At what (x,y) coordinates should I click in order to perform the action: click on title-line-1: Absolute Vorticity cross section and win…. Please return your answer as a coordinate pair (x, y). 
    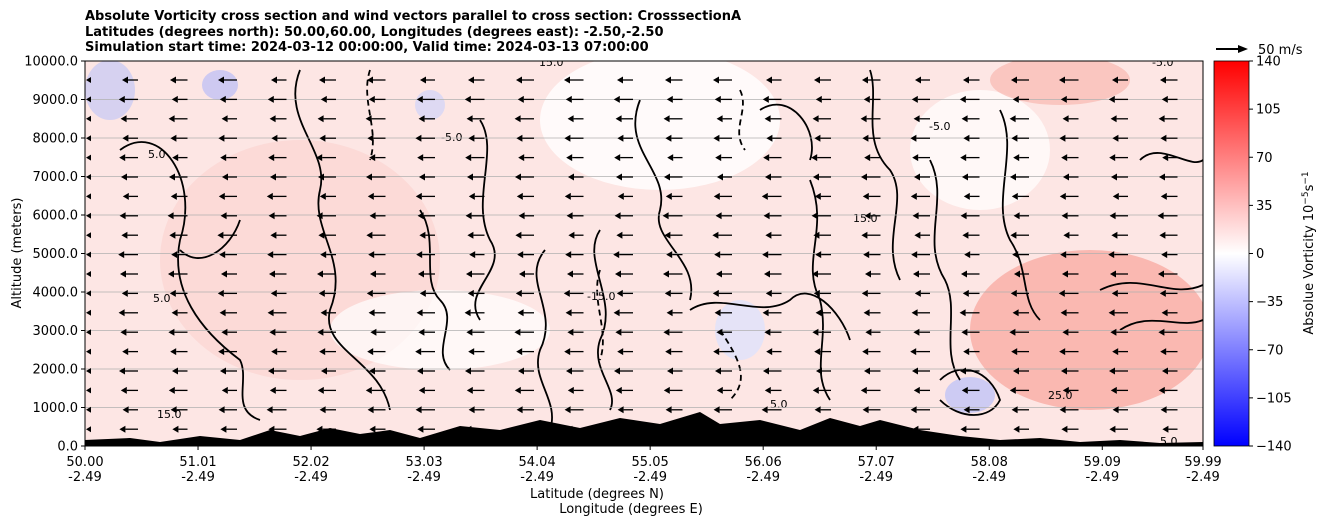
    Looking at the image, I should click on (413, 16).